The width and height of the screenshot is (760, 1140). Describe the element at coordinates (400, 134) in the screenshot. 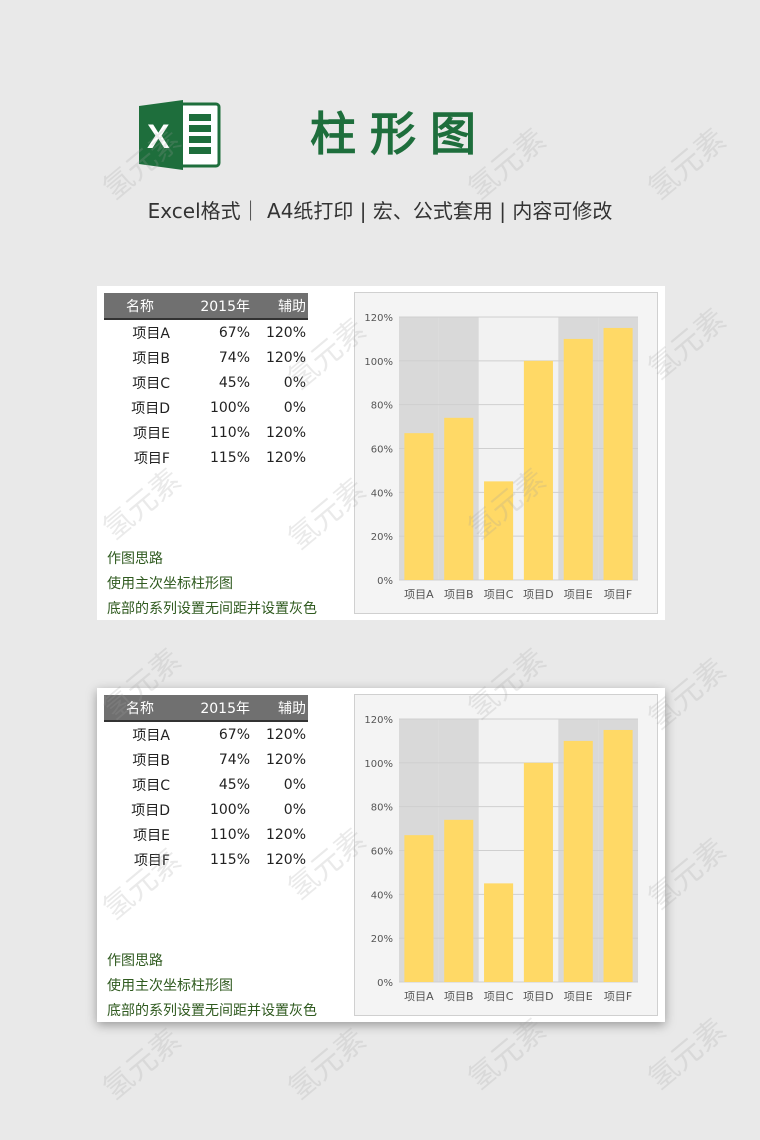

I see `page-title: 柱形图` at that location.